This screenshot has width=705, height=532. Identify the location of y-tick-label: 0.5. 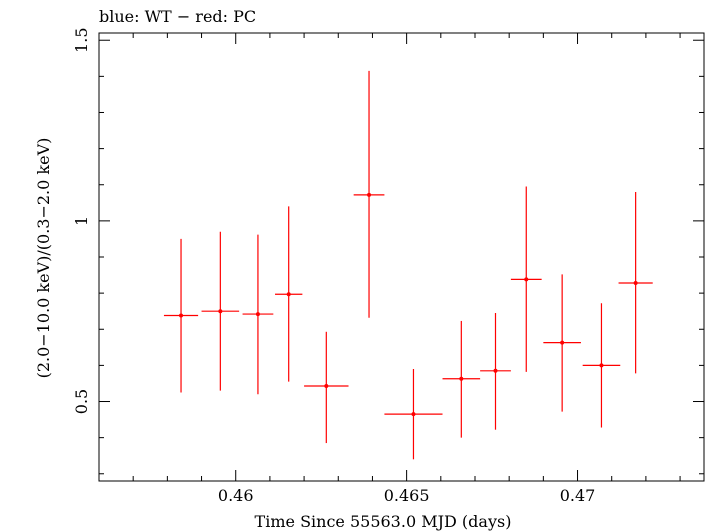
(81, 401).